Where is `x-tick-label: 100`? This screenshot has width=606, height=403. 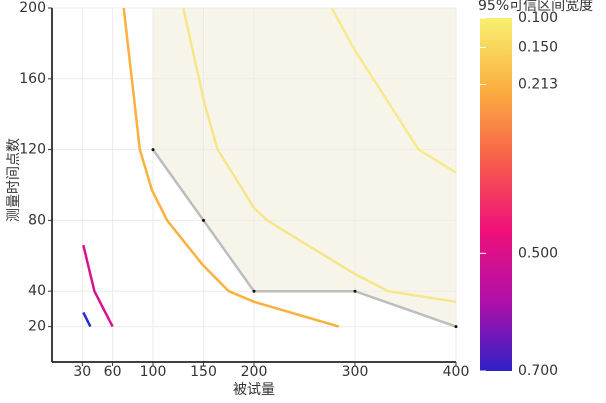 x-tick-label: 100 is located at coordinates (153, 372).